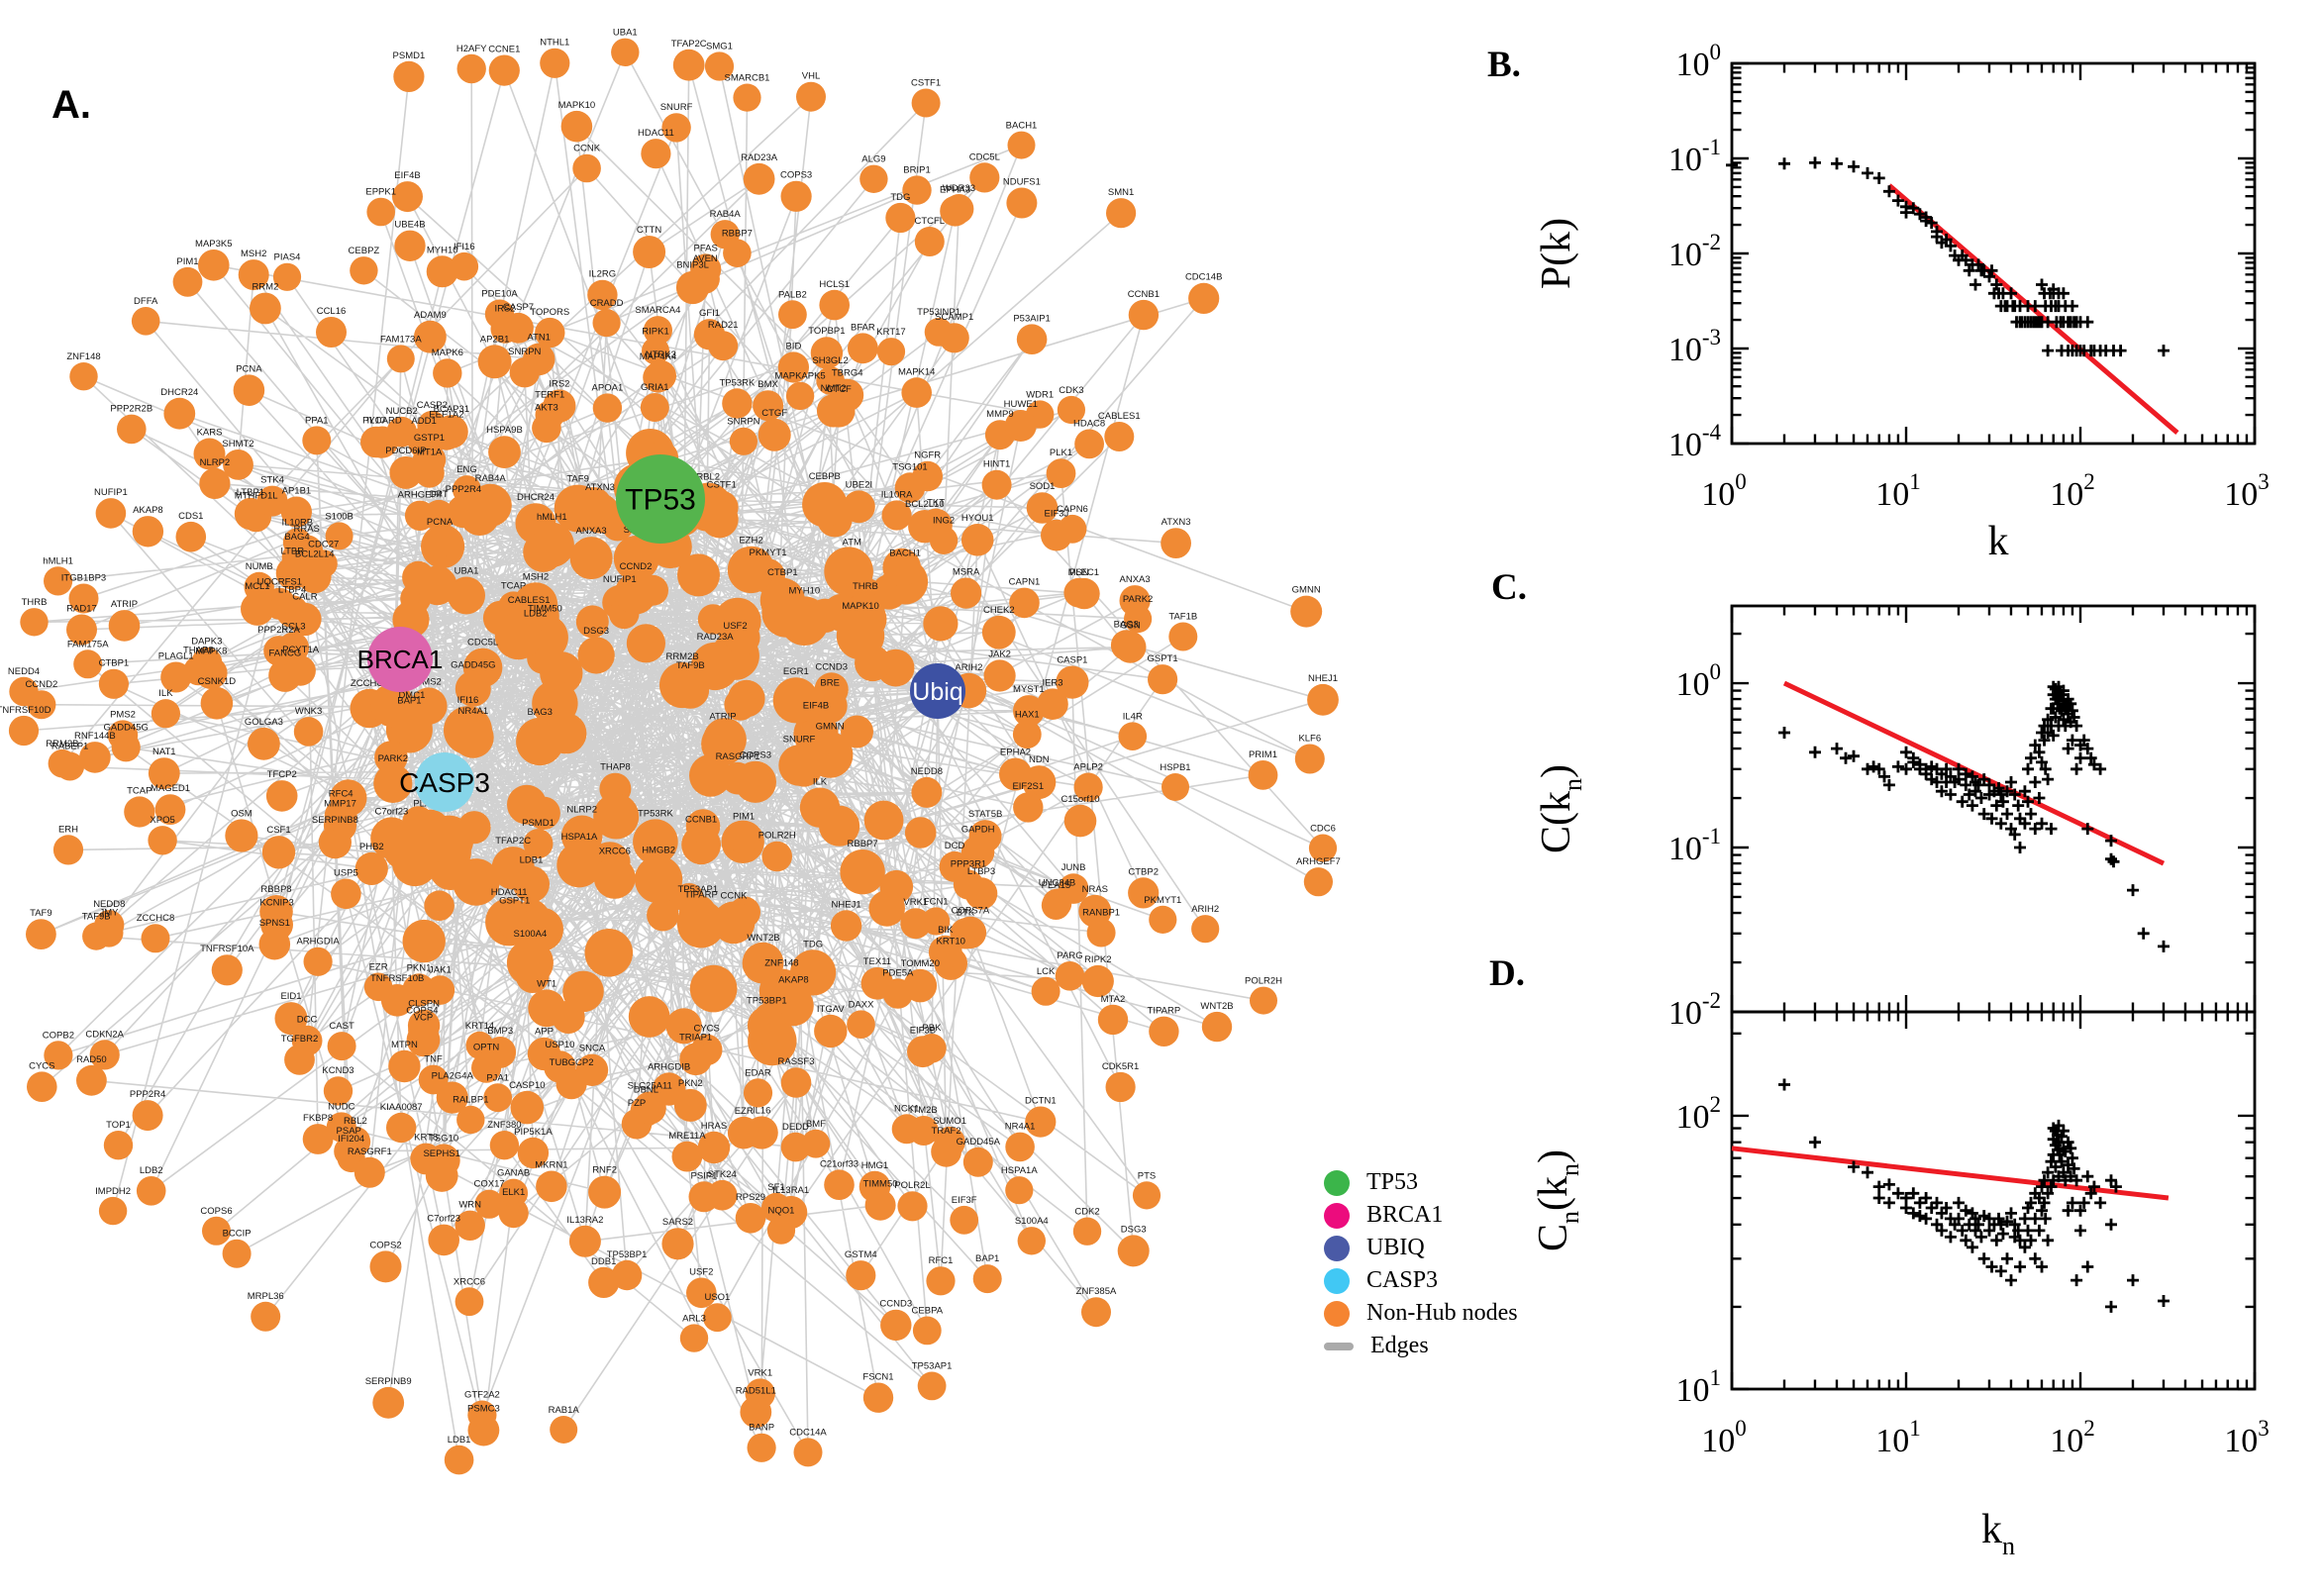 The width and height of the screenshot is (2323, 1596). Describe the element at coordinates (237, 444) in the screenshot. I see `gene-label: SHMT2` at that location.